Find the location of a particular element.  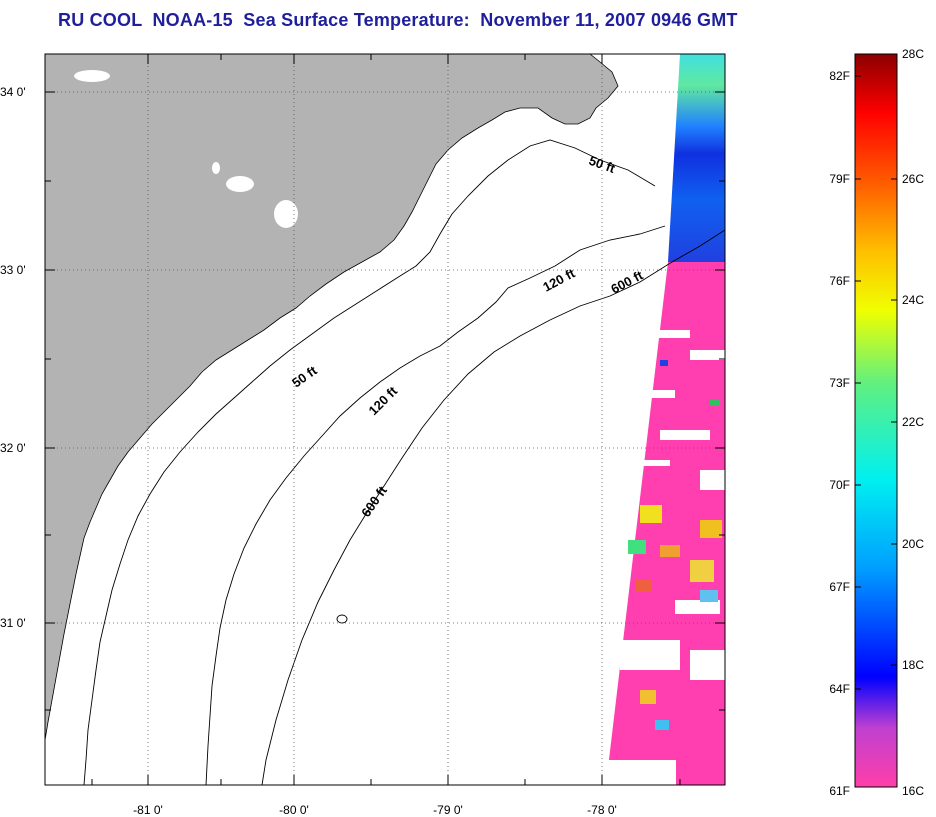

colorbar-f-label: 61F is located at coordinates (839, 791).